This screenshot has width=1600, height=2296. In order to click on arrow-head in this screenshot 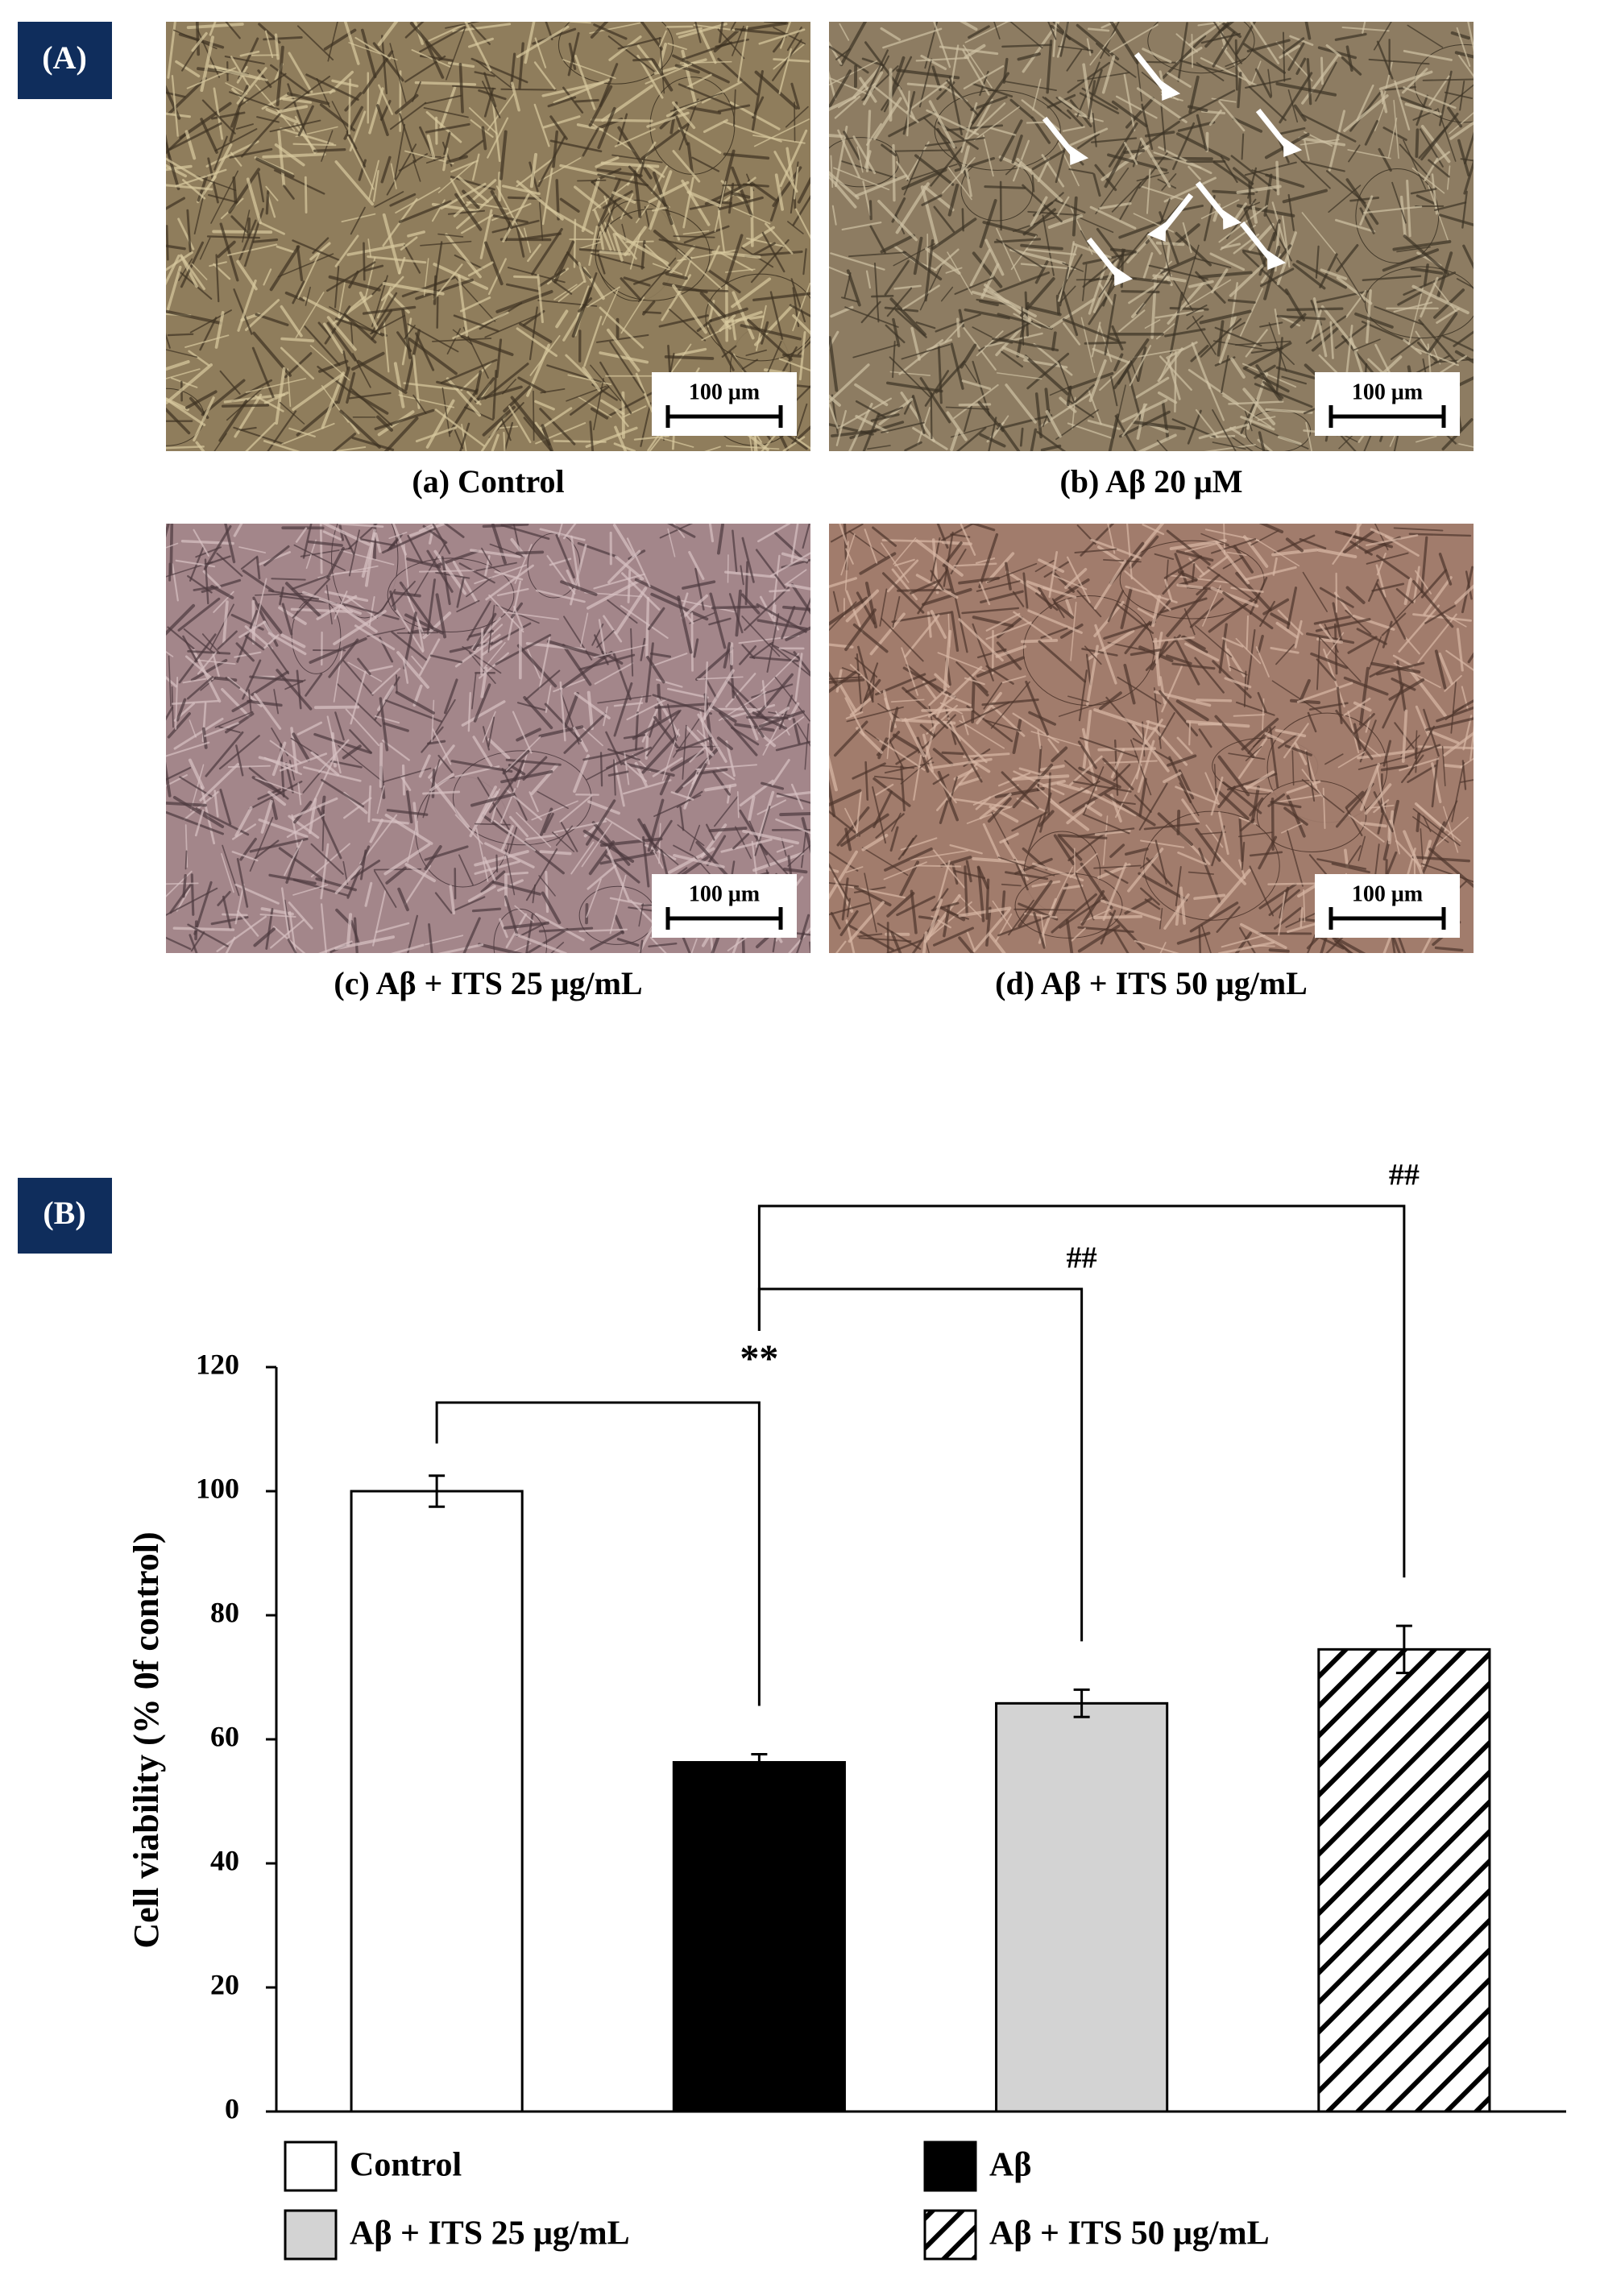, I will do `click(1156, 232)`.